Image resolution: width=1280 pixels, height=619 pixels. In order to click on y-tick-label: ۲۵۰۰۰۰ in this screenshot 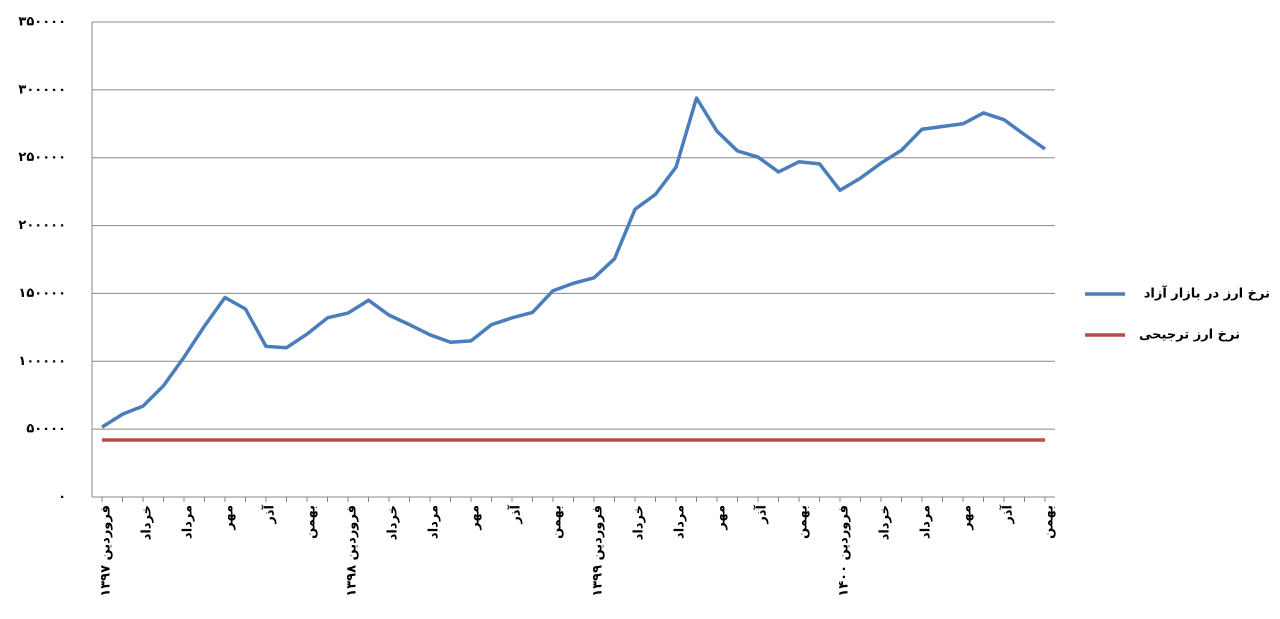, I will do `click(42, 157)`.